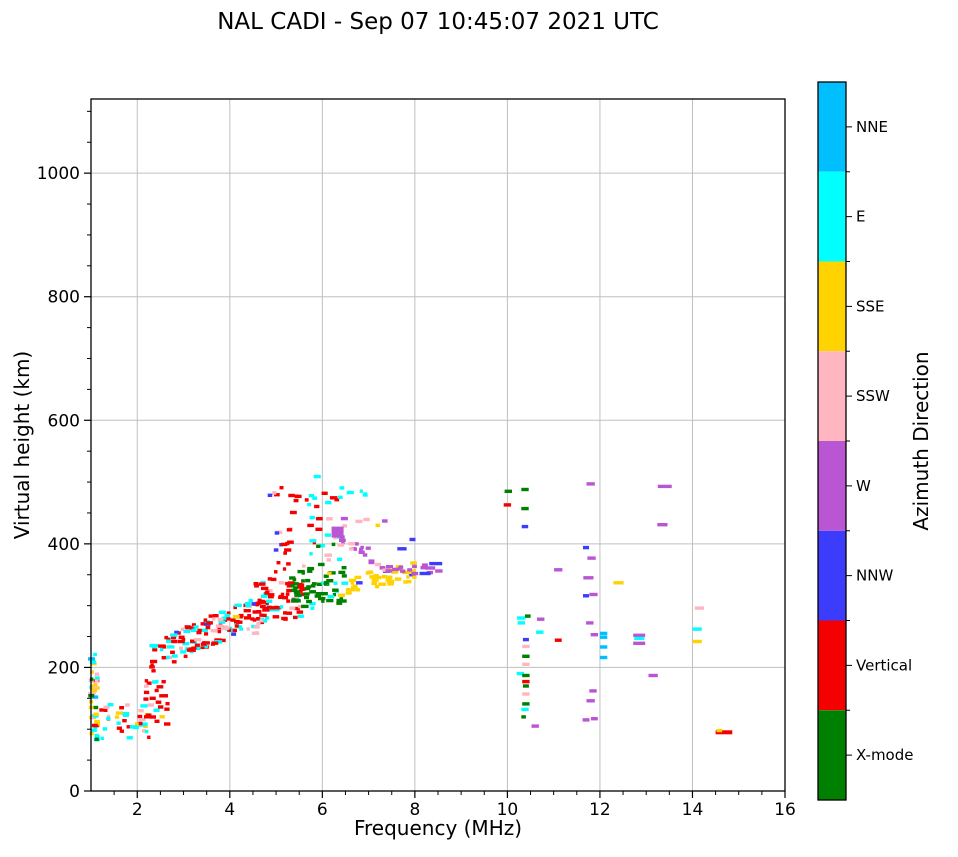 The width and height of the screenshot is (958, 857). Describe the element at coordinates (832, 575) in the screenshot. I see `colorbar-segment-NNW` at that location.